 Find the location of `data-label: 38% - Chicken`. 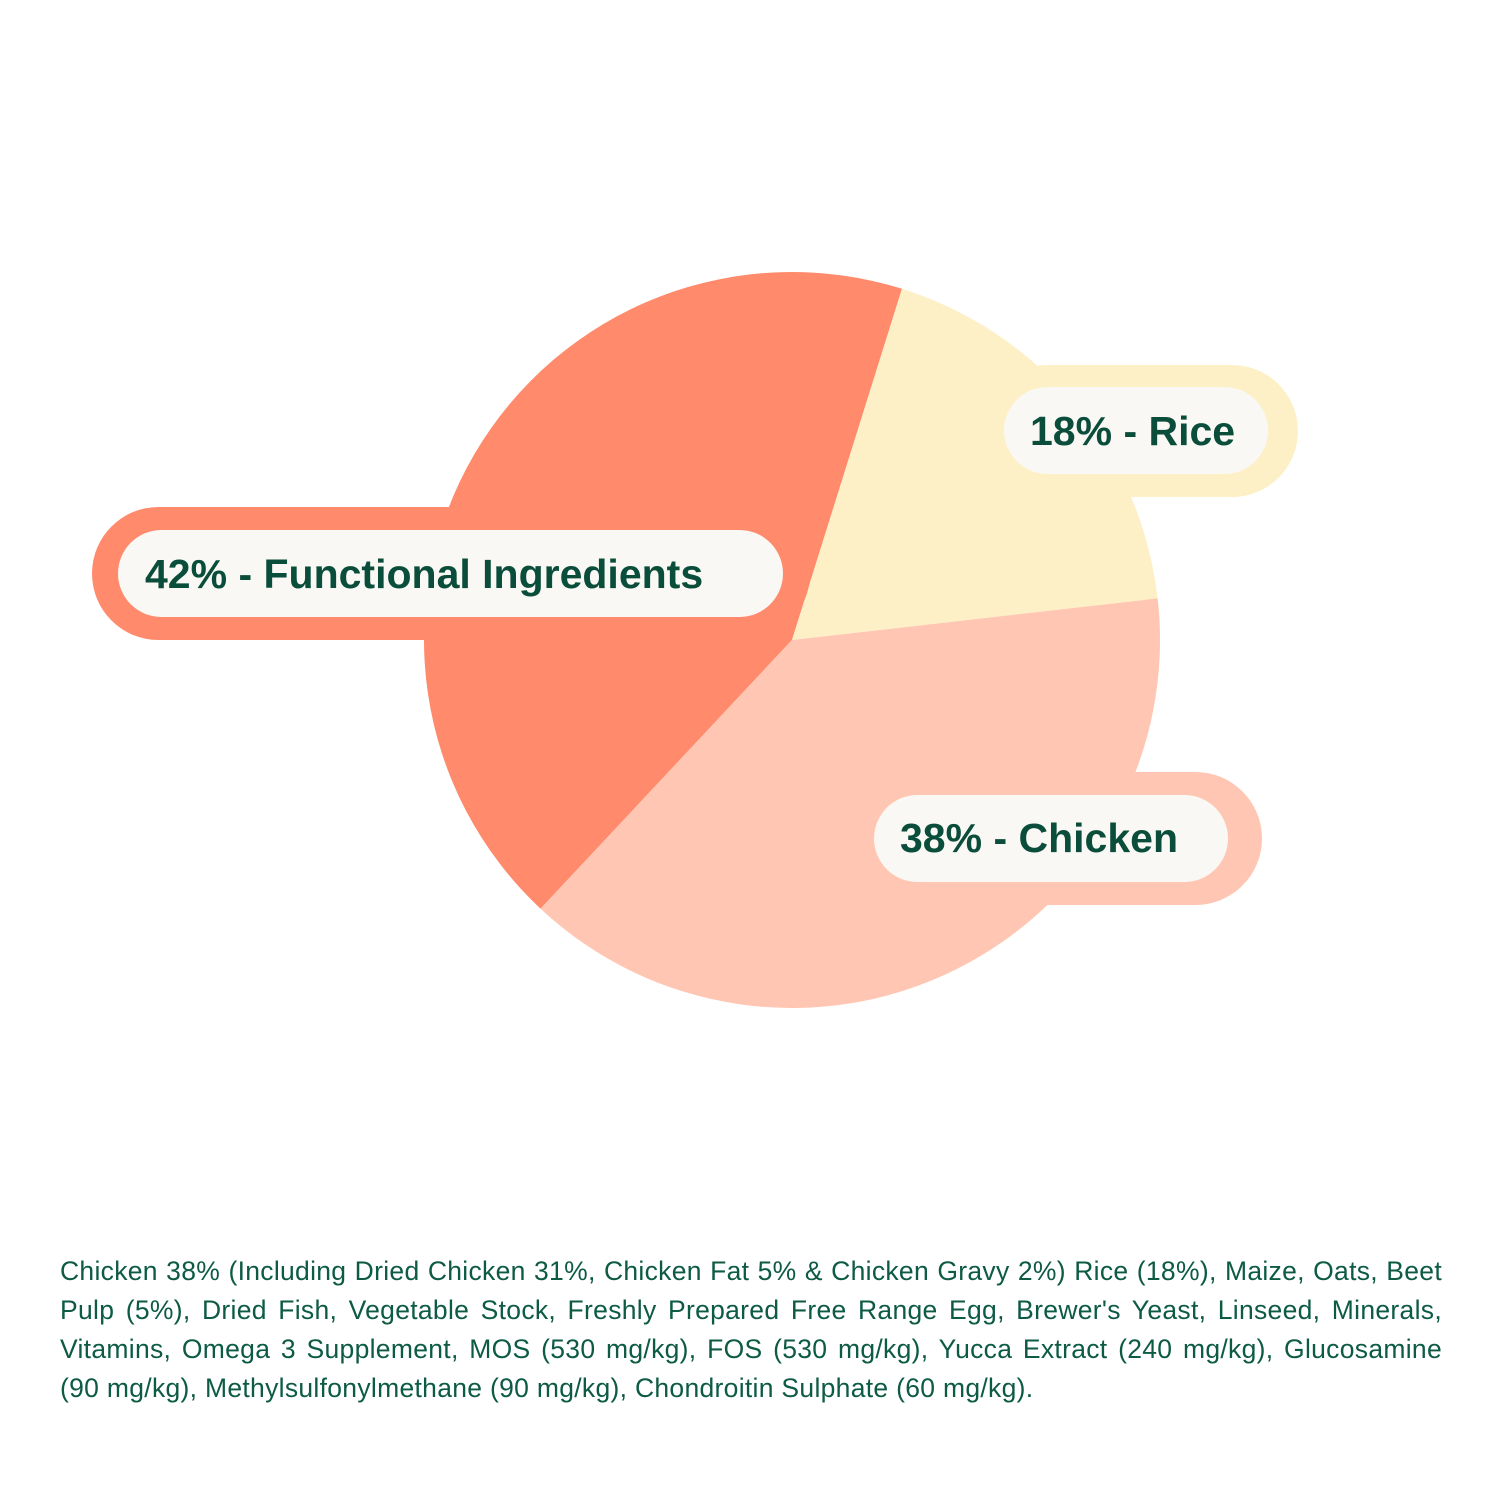

data-label: 38% - Chicken is located at coordinates (1039, 838).